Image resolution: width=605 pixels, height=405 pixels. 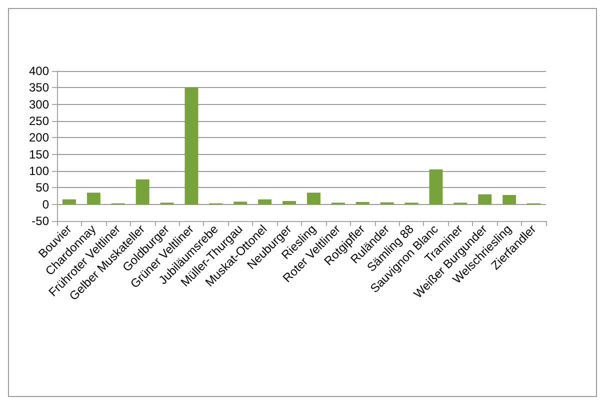 What do you see at coordinates (41, 221) in the screenshot?
I see `y-tick-label: -50` at bounding box center [41, 221].